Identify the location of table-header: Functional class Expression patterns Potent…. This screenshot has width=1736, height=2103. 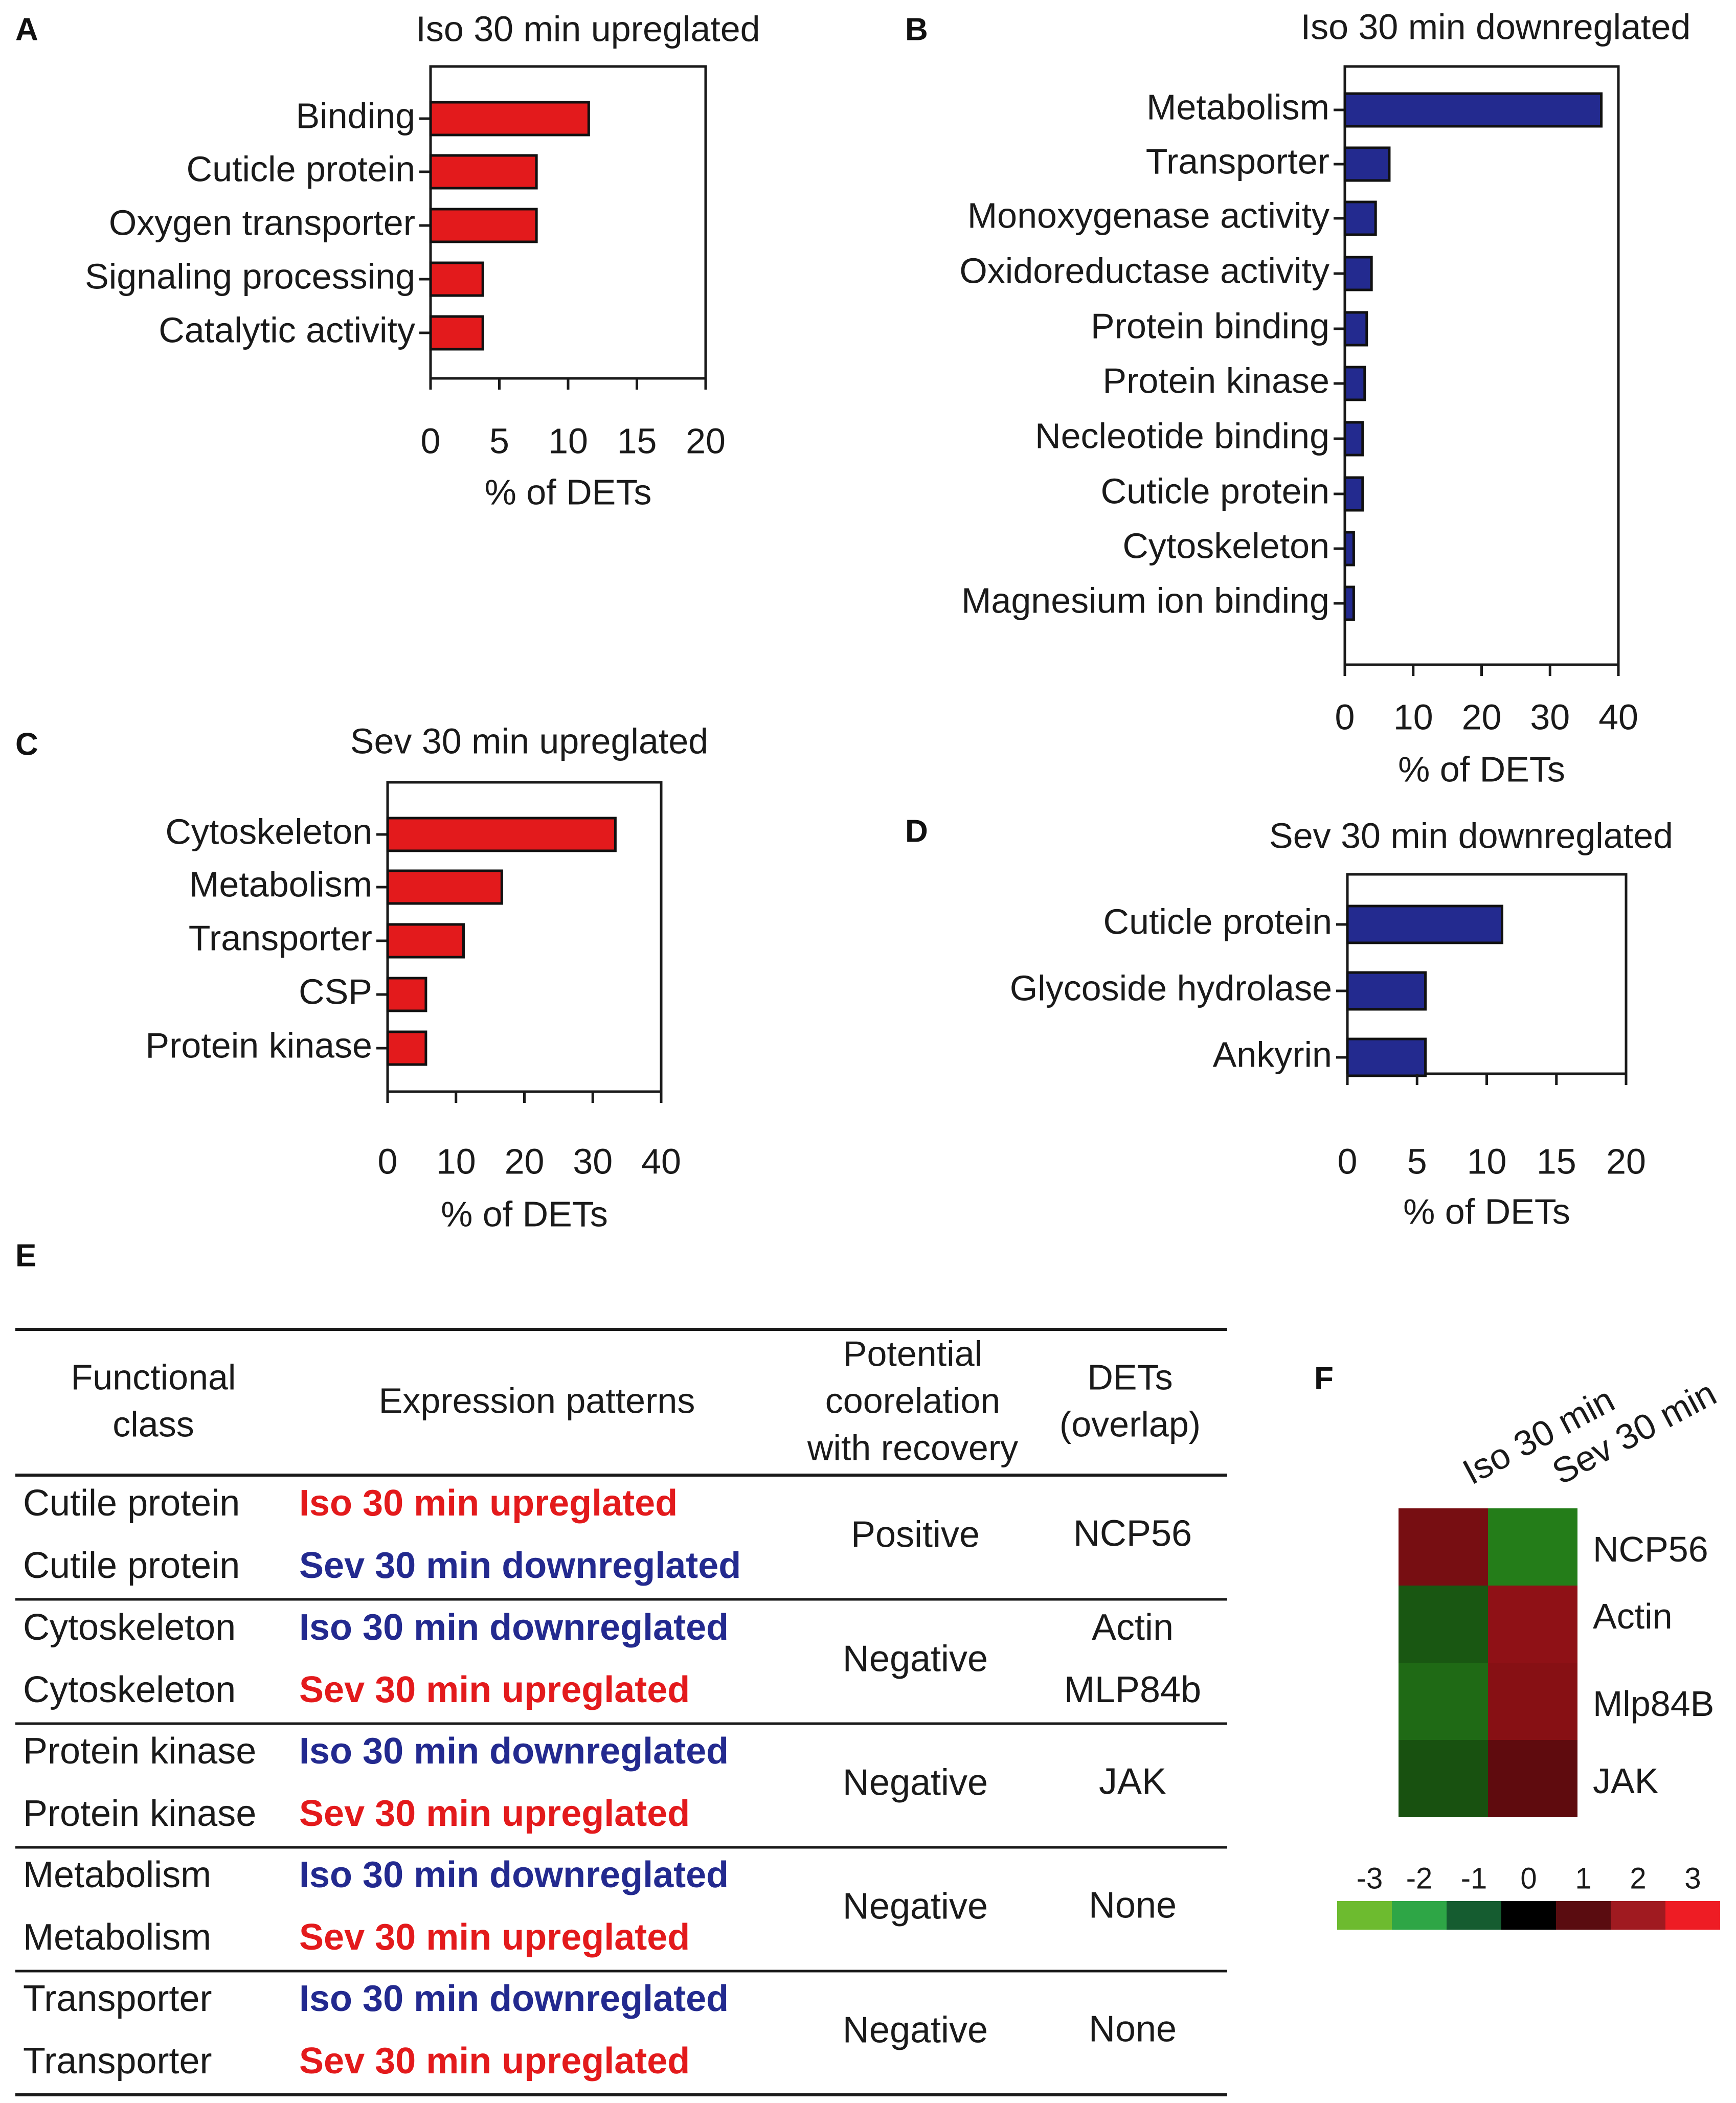
(636, 1400).